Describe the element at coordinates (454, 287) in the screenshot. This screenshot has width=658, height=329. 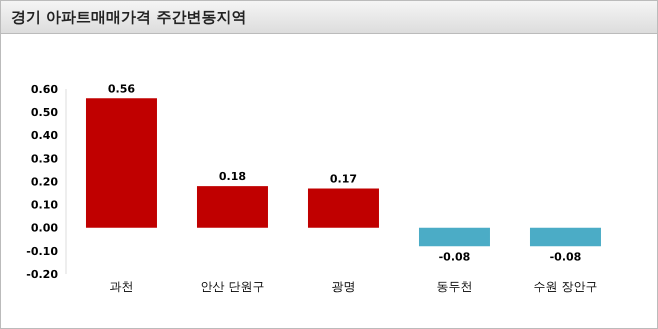
I see `x-tick-label: 동두천` at that location.